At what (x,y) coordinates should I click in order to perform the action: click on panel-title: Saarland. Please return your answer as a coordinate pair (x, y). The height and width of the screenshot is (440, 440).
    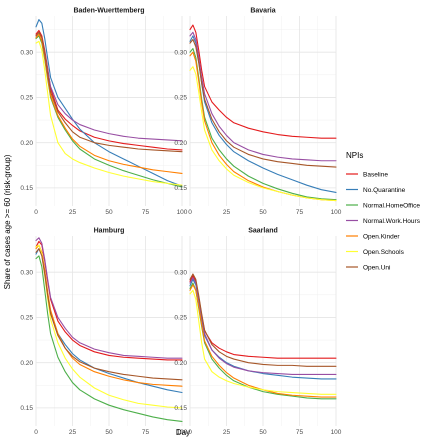
    Looking at the image, I should click on (263, 231).